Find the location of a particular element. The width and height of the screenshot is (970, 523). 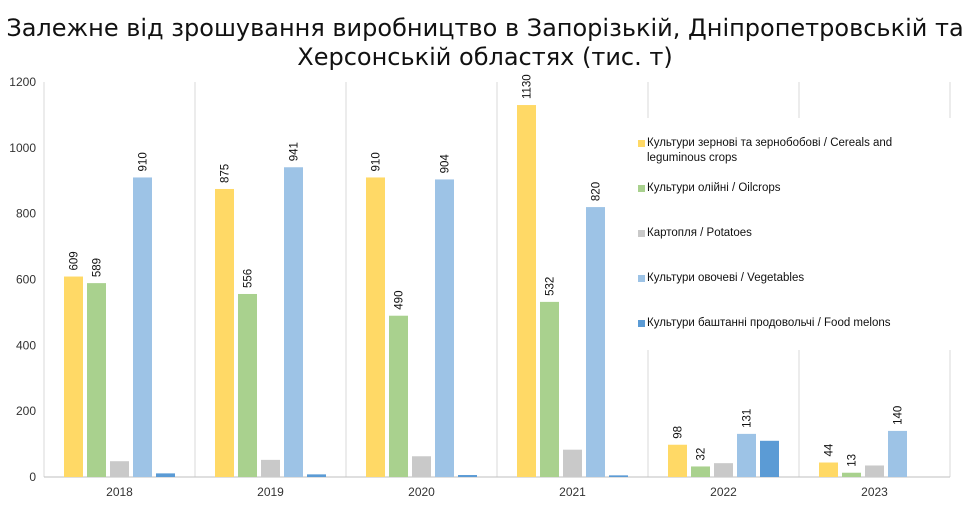

legend-item: Картопля / Potatoes is located at coordinates (791, 233).